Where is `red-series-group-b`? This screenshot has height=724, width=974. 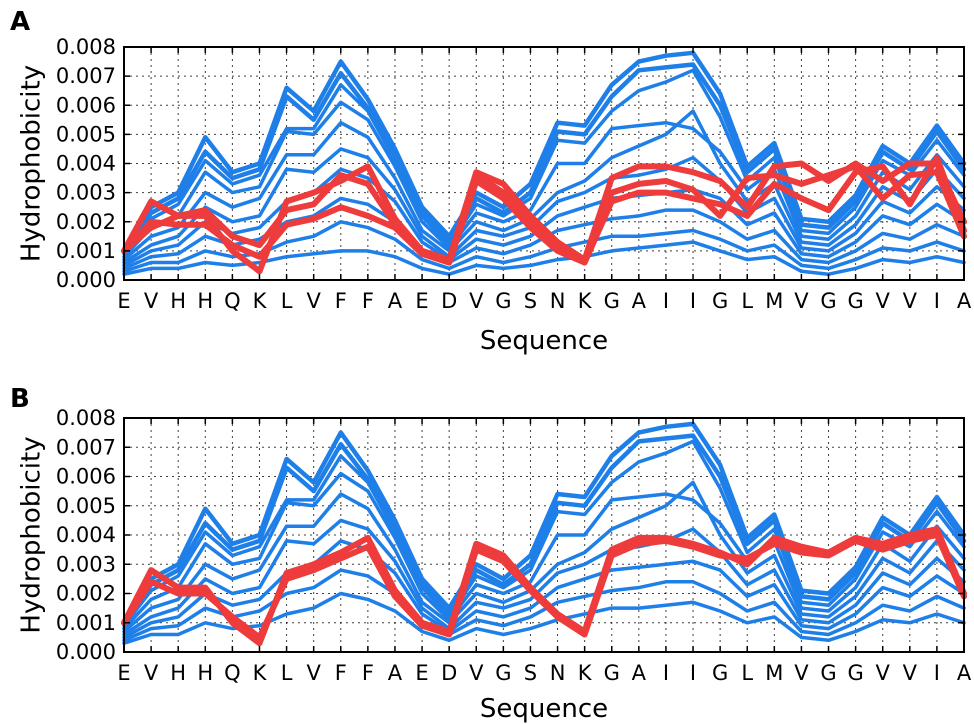
red-series-group-b is located at coordinates (544, 586).